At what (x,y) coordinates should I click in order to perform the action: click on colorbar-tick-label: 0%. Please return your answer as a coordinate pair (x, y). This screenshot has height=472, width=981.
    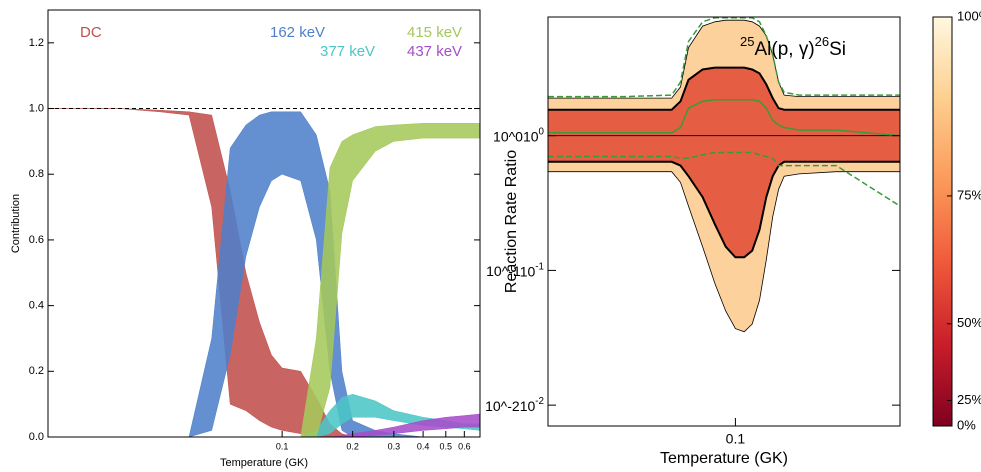
    Looking at the image, I should click on (966, 424).